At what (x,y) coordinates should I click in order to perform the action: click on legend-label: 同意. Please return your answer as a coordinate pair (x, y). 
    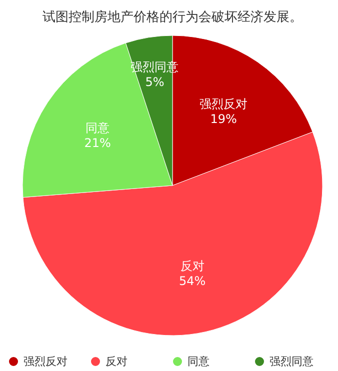
    Looking at the image, I should click on (199, 361).